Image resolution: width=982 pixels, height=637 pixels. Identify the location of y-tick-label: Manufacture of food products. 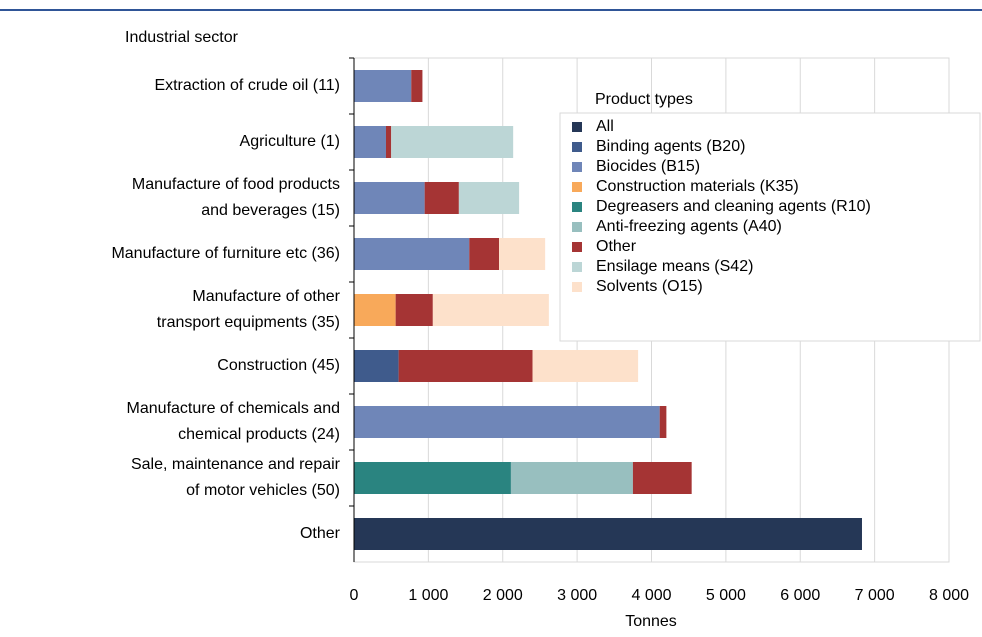
(236, 184).